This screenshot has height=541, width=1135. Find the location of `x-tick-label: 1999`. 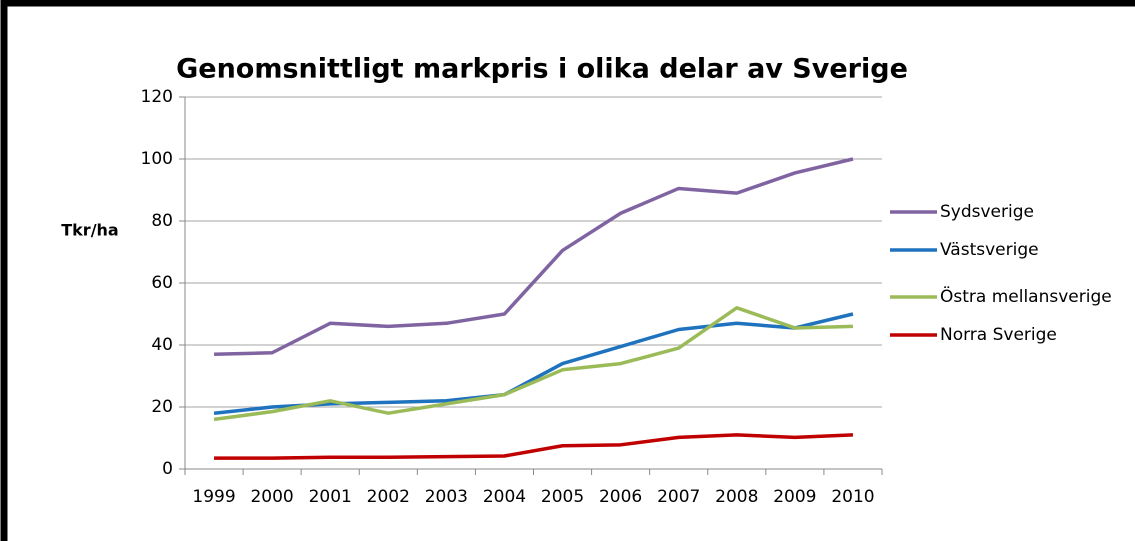

x-tick-label: 1999 is located at coordinates (213, 497).